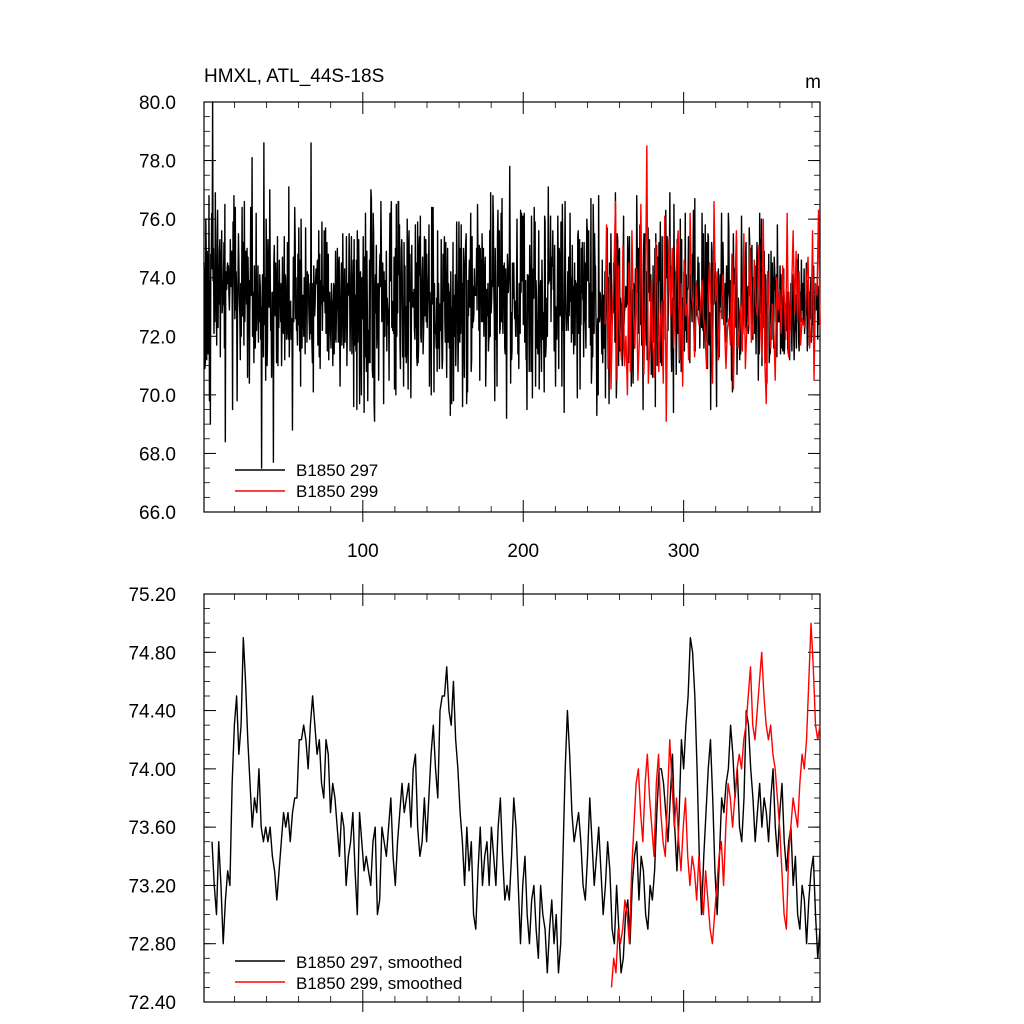  I want to click on bottom-y-tick-label: 72.80, so click(152, 945).